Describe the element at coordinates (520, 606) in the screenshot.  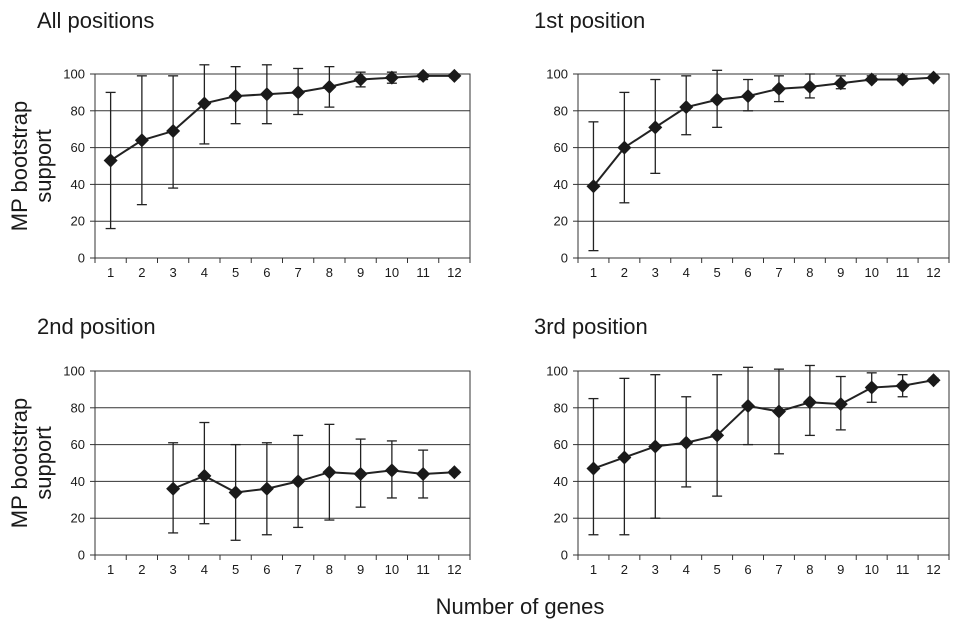
I see `x-axis-label: Number of genes` at that location.